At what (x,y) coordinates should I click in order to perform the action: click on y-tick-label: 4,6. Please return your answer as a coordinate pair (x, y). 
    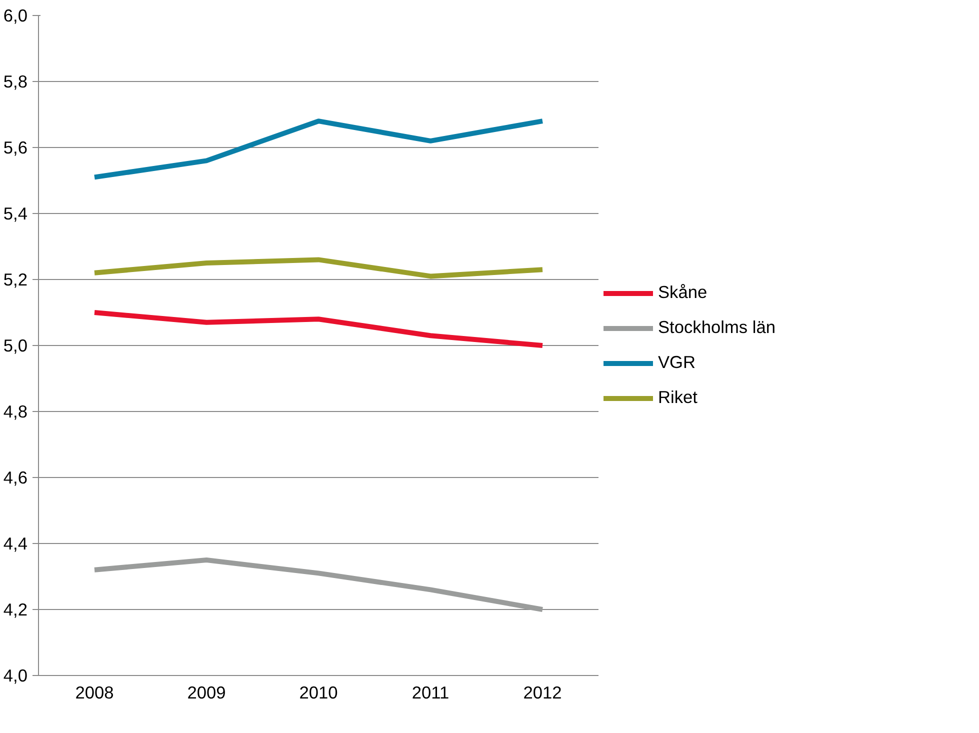
    Looking at the image, I should click on (15, 478).